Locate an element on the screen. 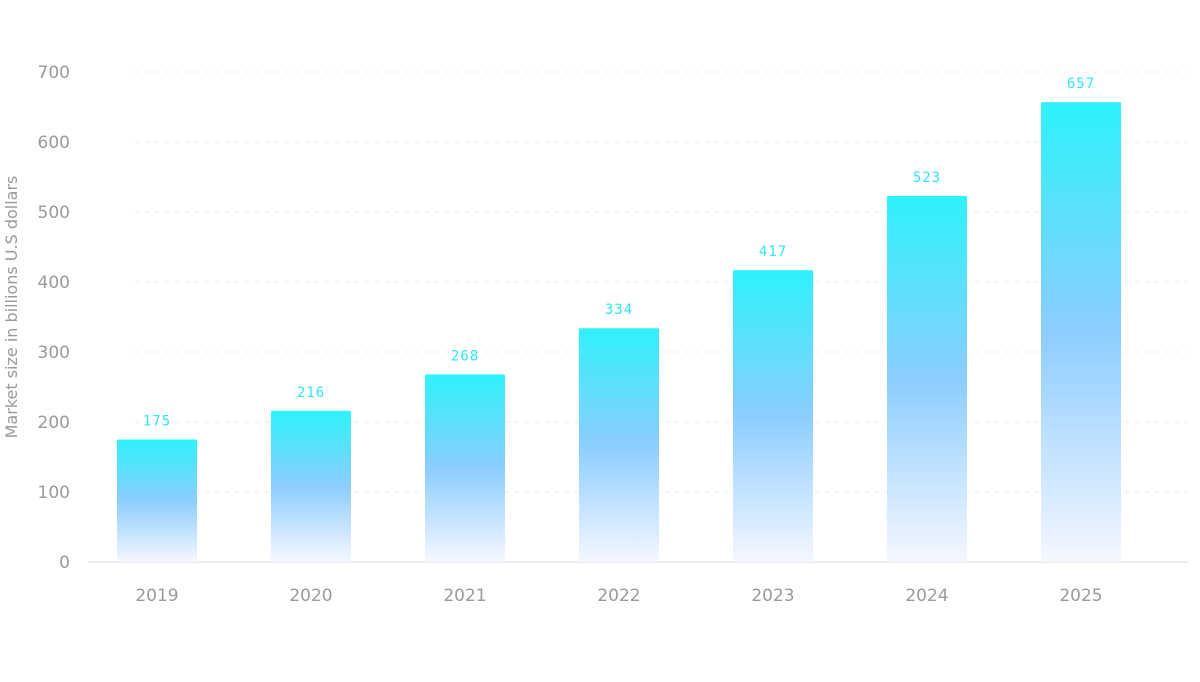 The width and height of the screenshot is (1200, 682). bar-2020 is located at coordinates (311, 486).